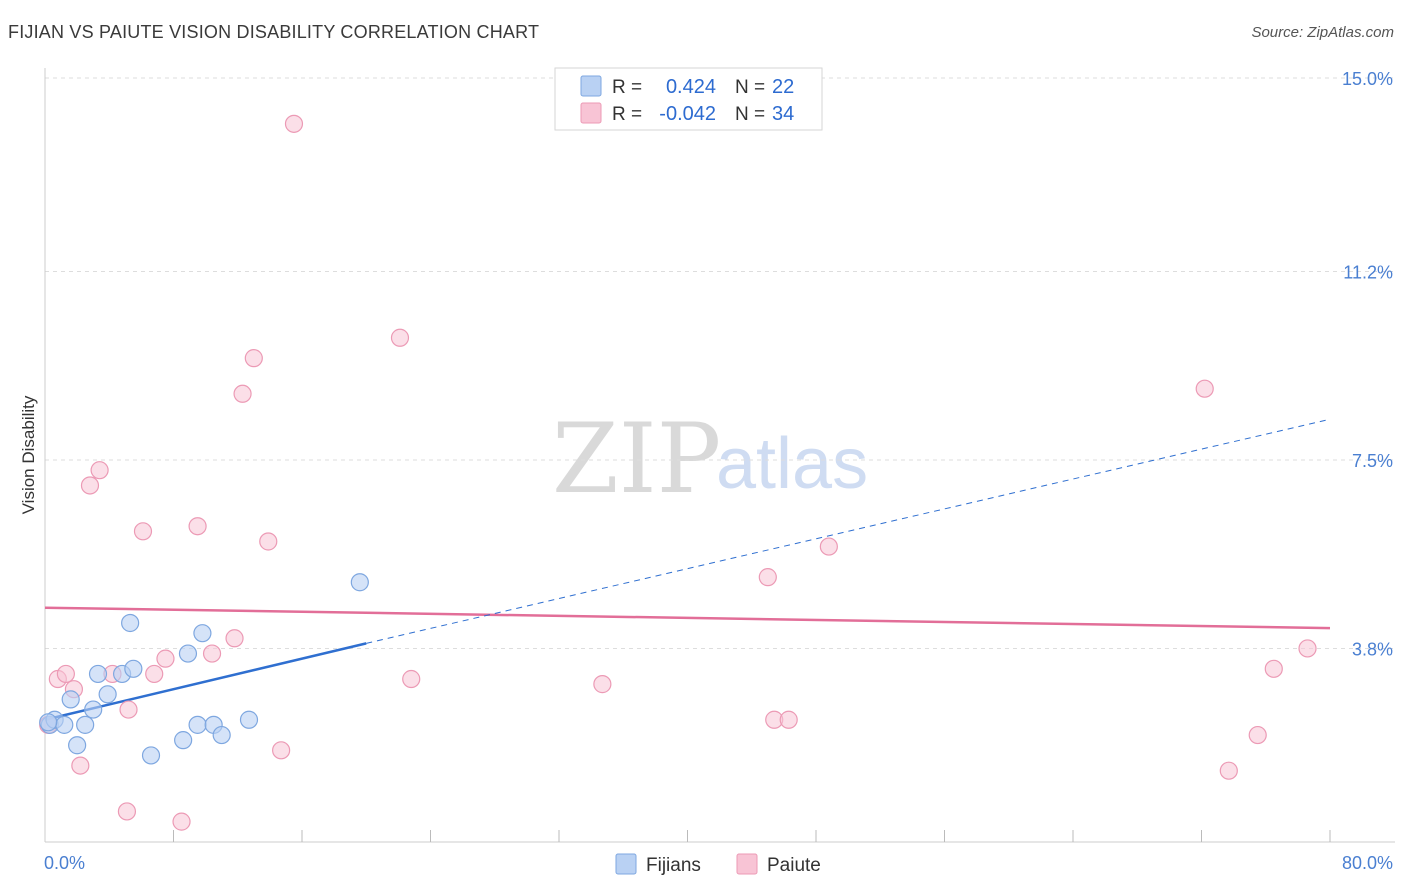  Describe the element at coordinates (783, 87) in the screenshot. I see `legend-n-value-fijians: 22` at that location.